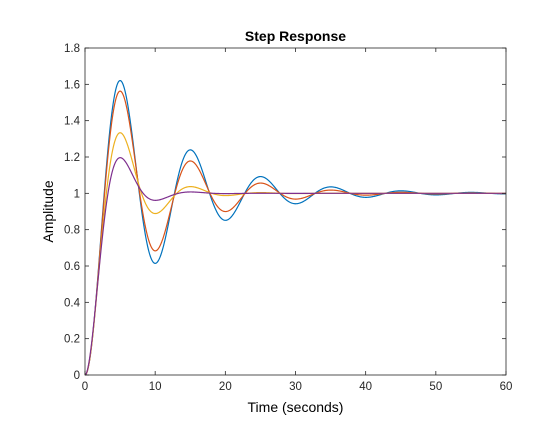  What do you see at coordinates (295, 387) in the screenshot?
I see `x-tick-label: 30` at bounding box center [295, 387].